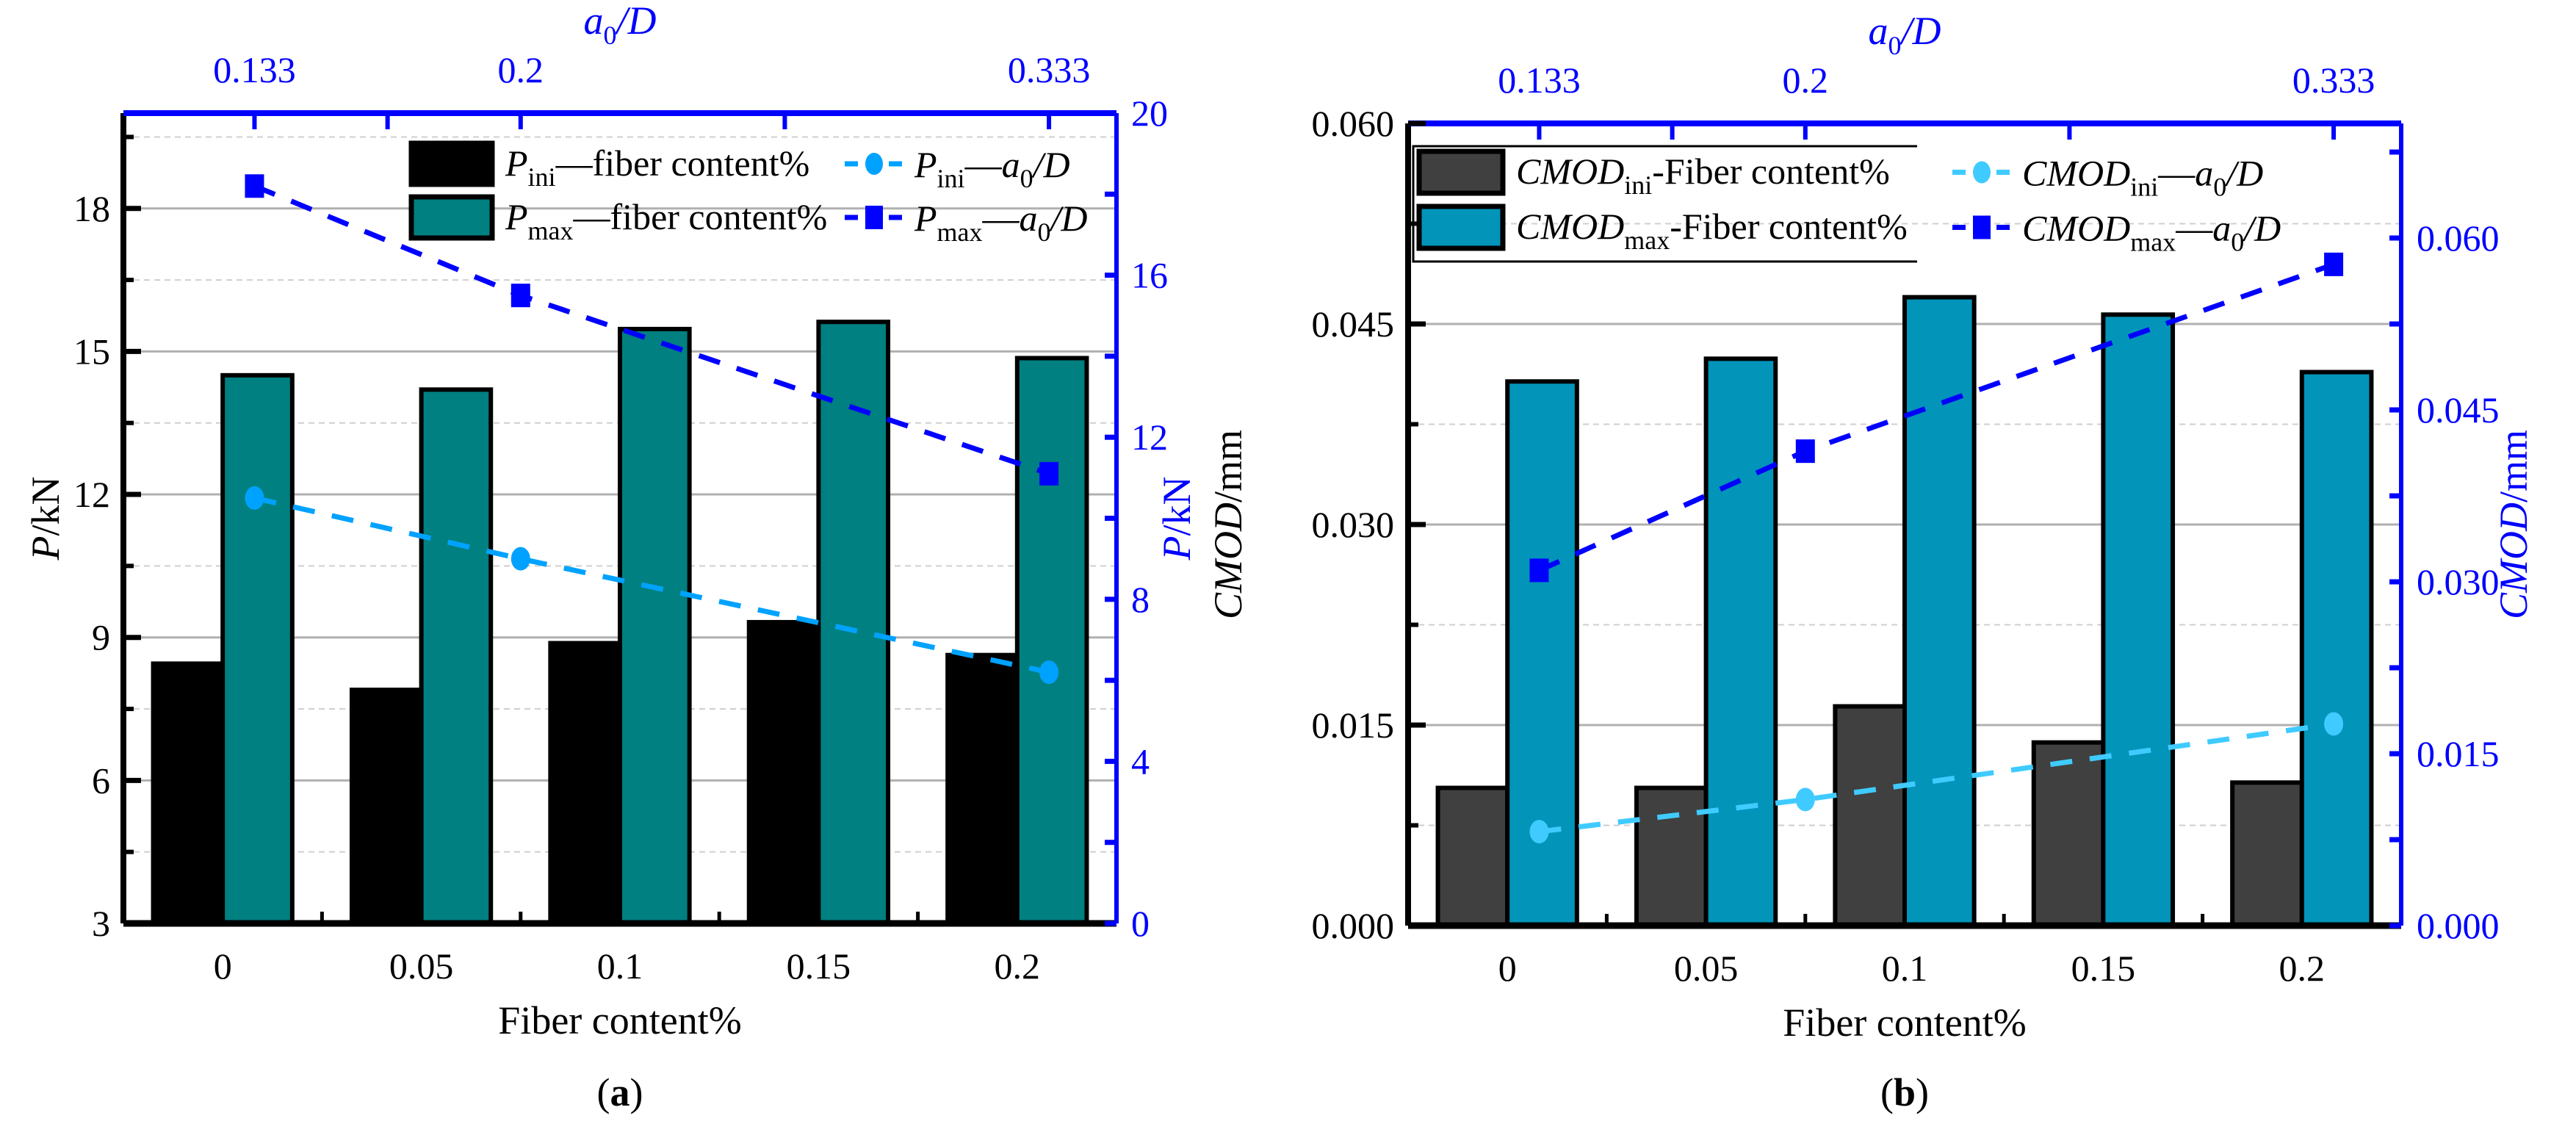  I want to click on y-tick-label: 0.015, so click(1353, 725).